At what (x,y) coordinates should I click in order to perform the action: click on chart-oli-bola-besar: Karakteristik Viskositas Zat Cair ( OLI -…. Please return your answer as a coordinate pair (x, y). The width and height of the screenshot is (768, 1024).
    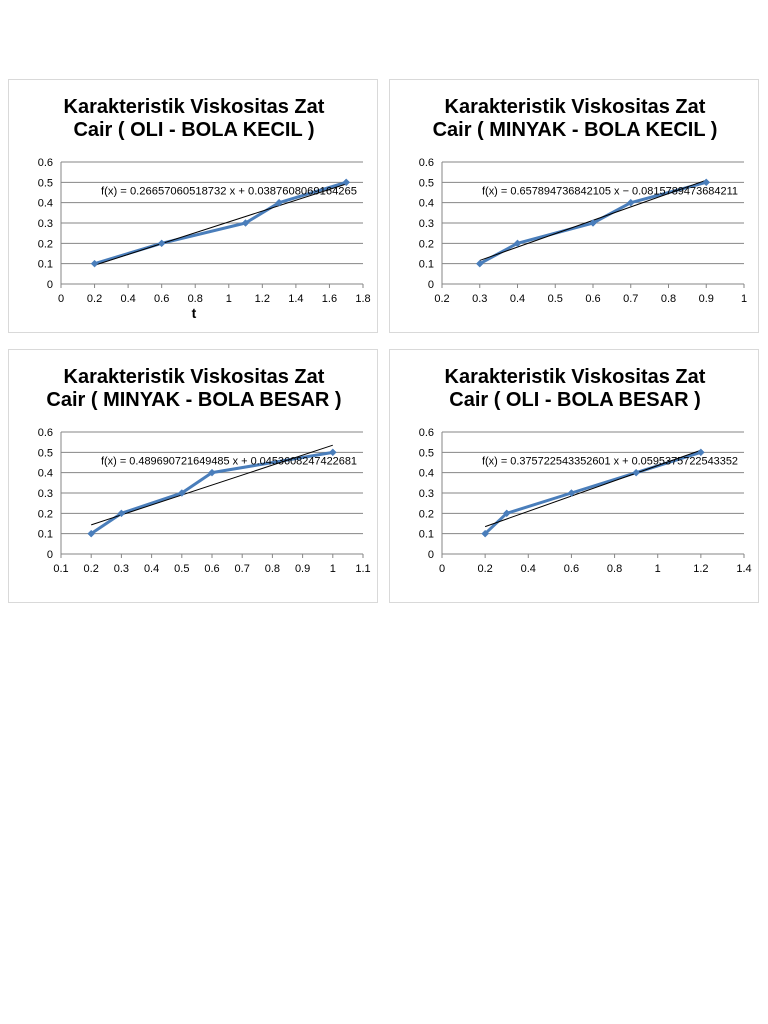
    Looking at the image, I should click on (574, 476).